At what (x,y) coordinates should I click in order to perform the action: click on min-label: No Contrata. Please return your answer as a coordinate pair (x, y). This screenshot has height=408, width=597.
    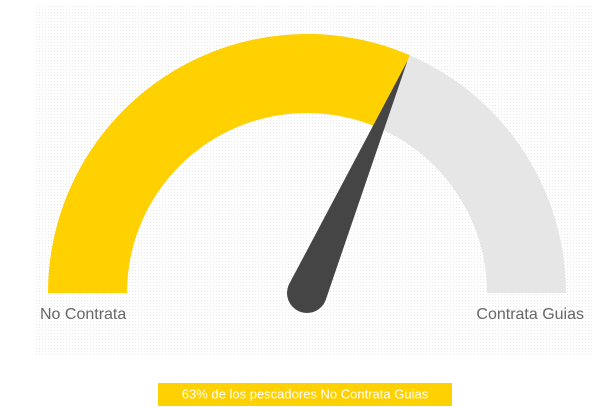
    Looking at the image, I should click on (83, 314).